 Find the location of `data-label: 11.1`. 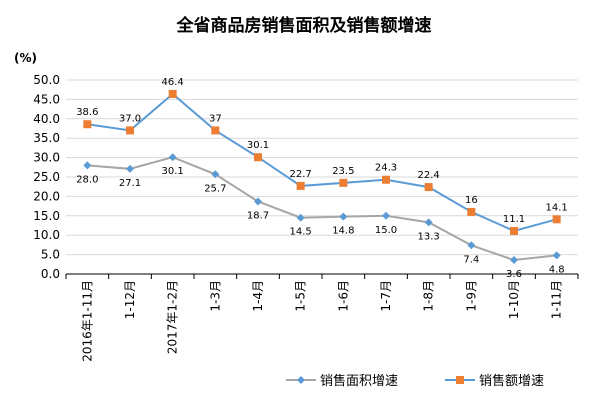

data-label: 11.1 is located at coordinates (514, 219).